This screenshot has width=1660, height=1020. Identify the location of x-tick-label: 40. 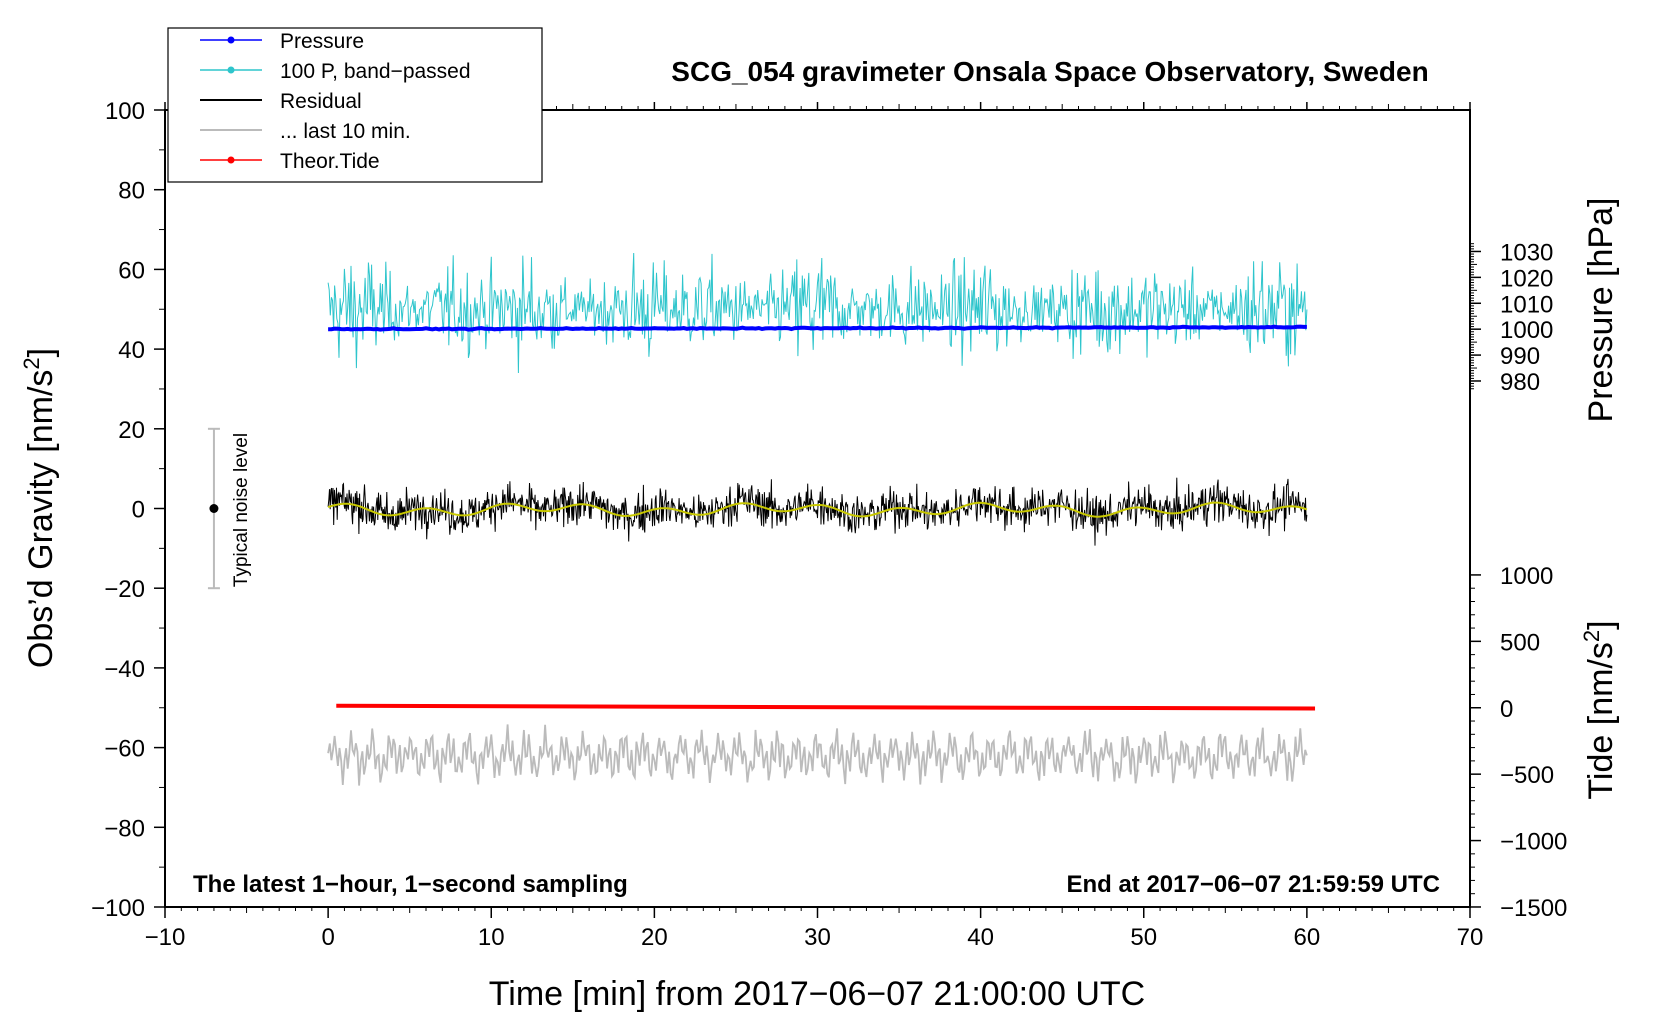
(980, 937).